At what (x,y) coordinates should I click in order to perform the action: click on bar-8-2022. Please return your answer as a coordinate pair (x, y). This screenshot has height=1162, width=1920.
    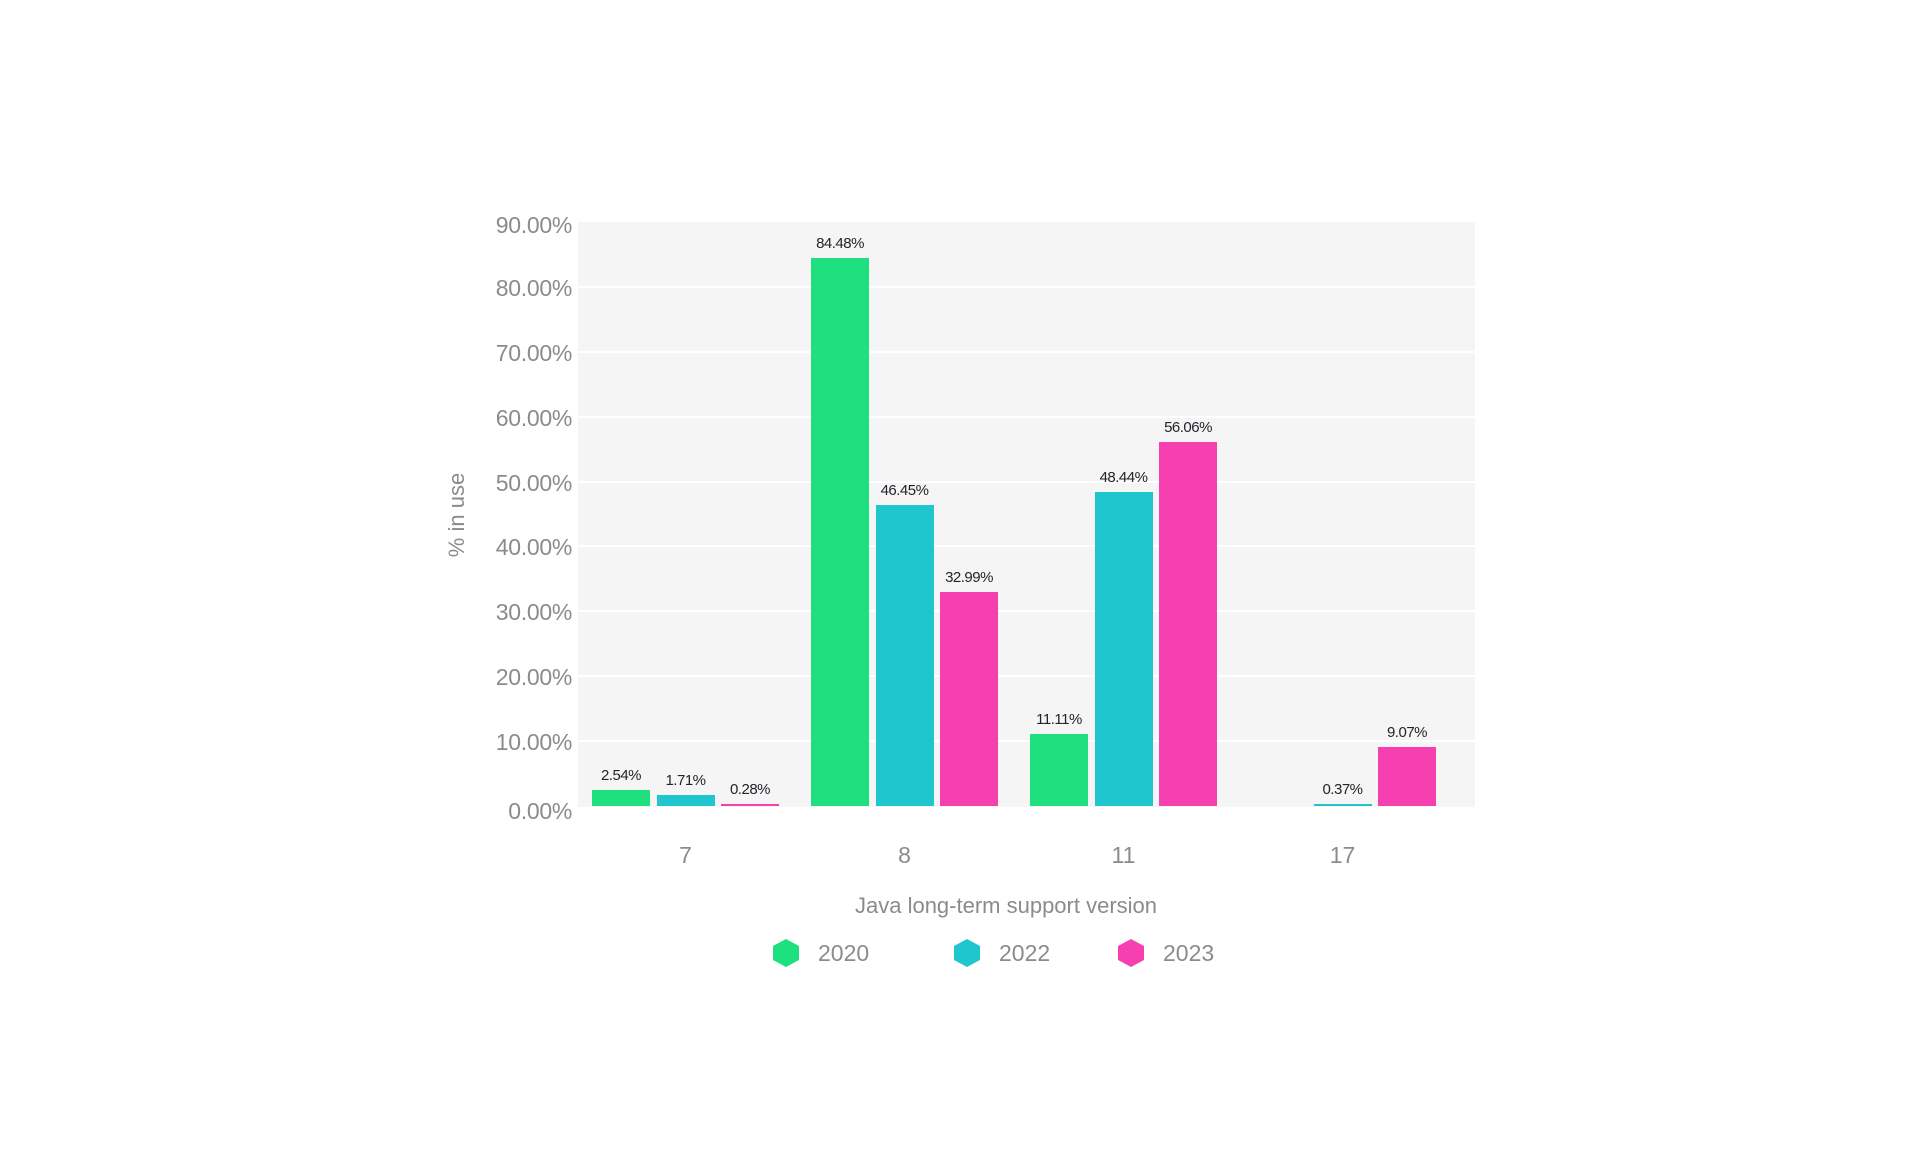
    Looking at the image, I should click on (904, 655).